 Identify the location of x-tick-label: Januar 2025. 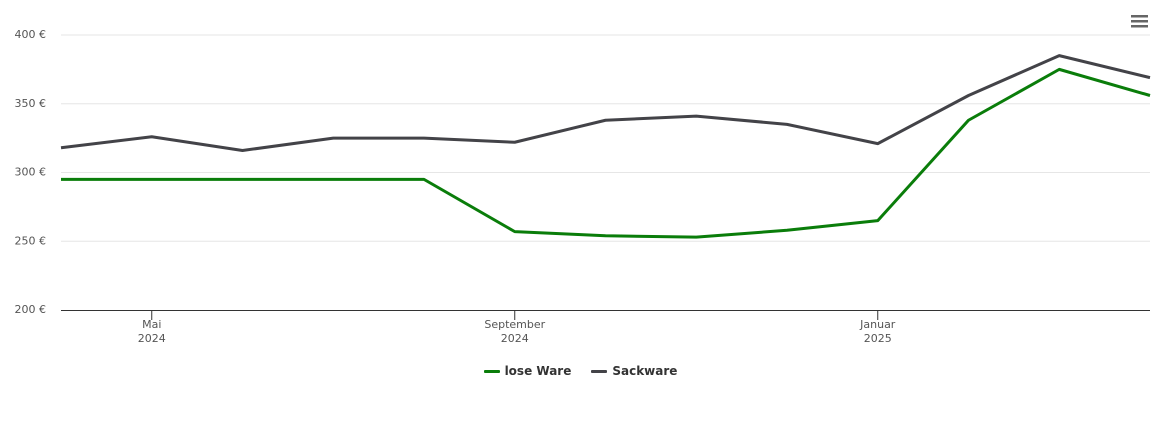
(878, 331).